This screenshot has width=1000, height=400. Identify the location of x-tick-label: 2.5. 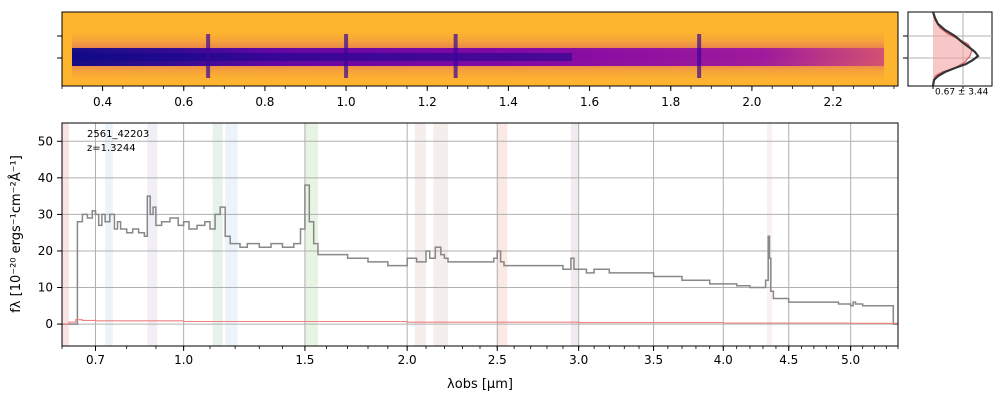
(497, 360).